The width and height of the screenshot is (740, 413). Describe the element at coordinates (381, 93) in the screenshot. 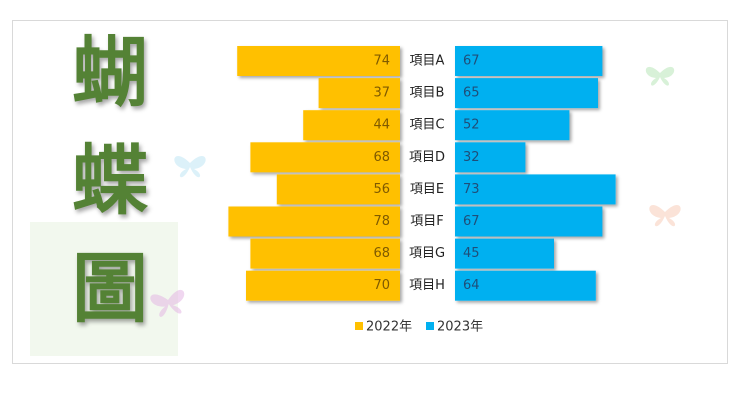

I see `data-label: 37` at that location.